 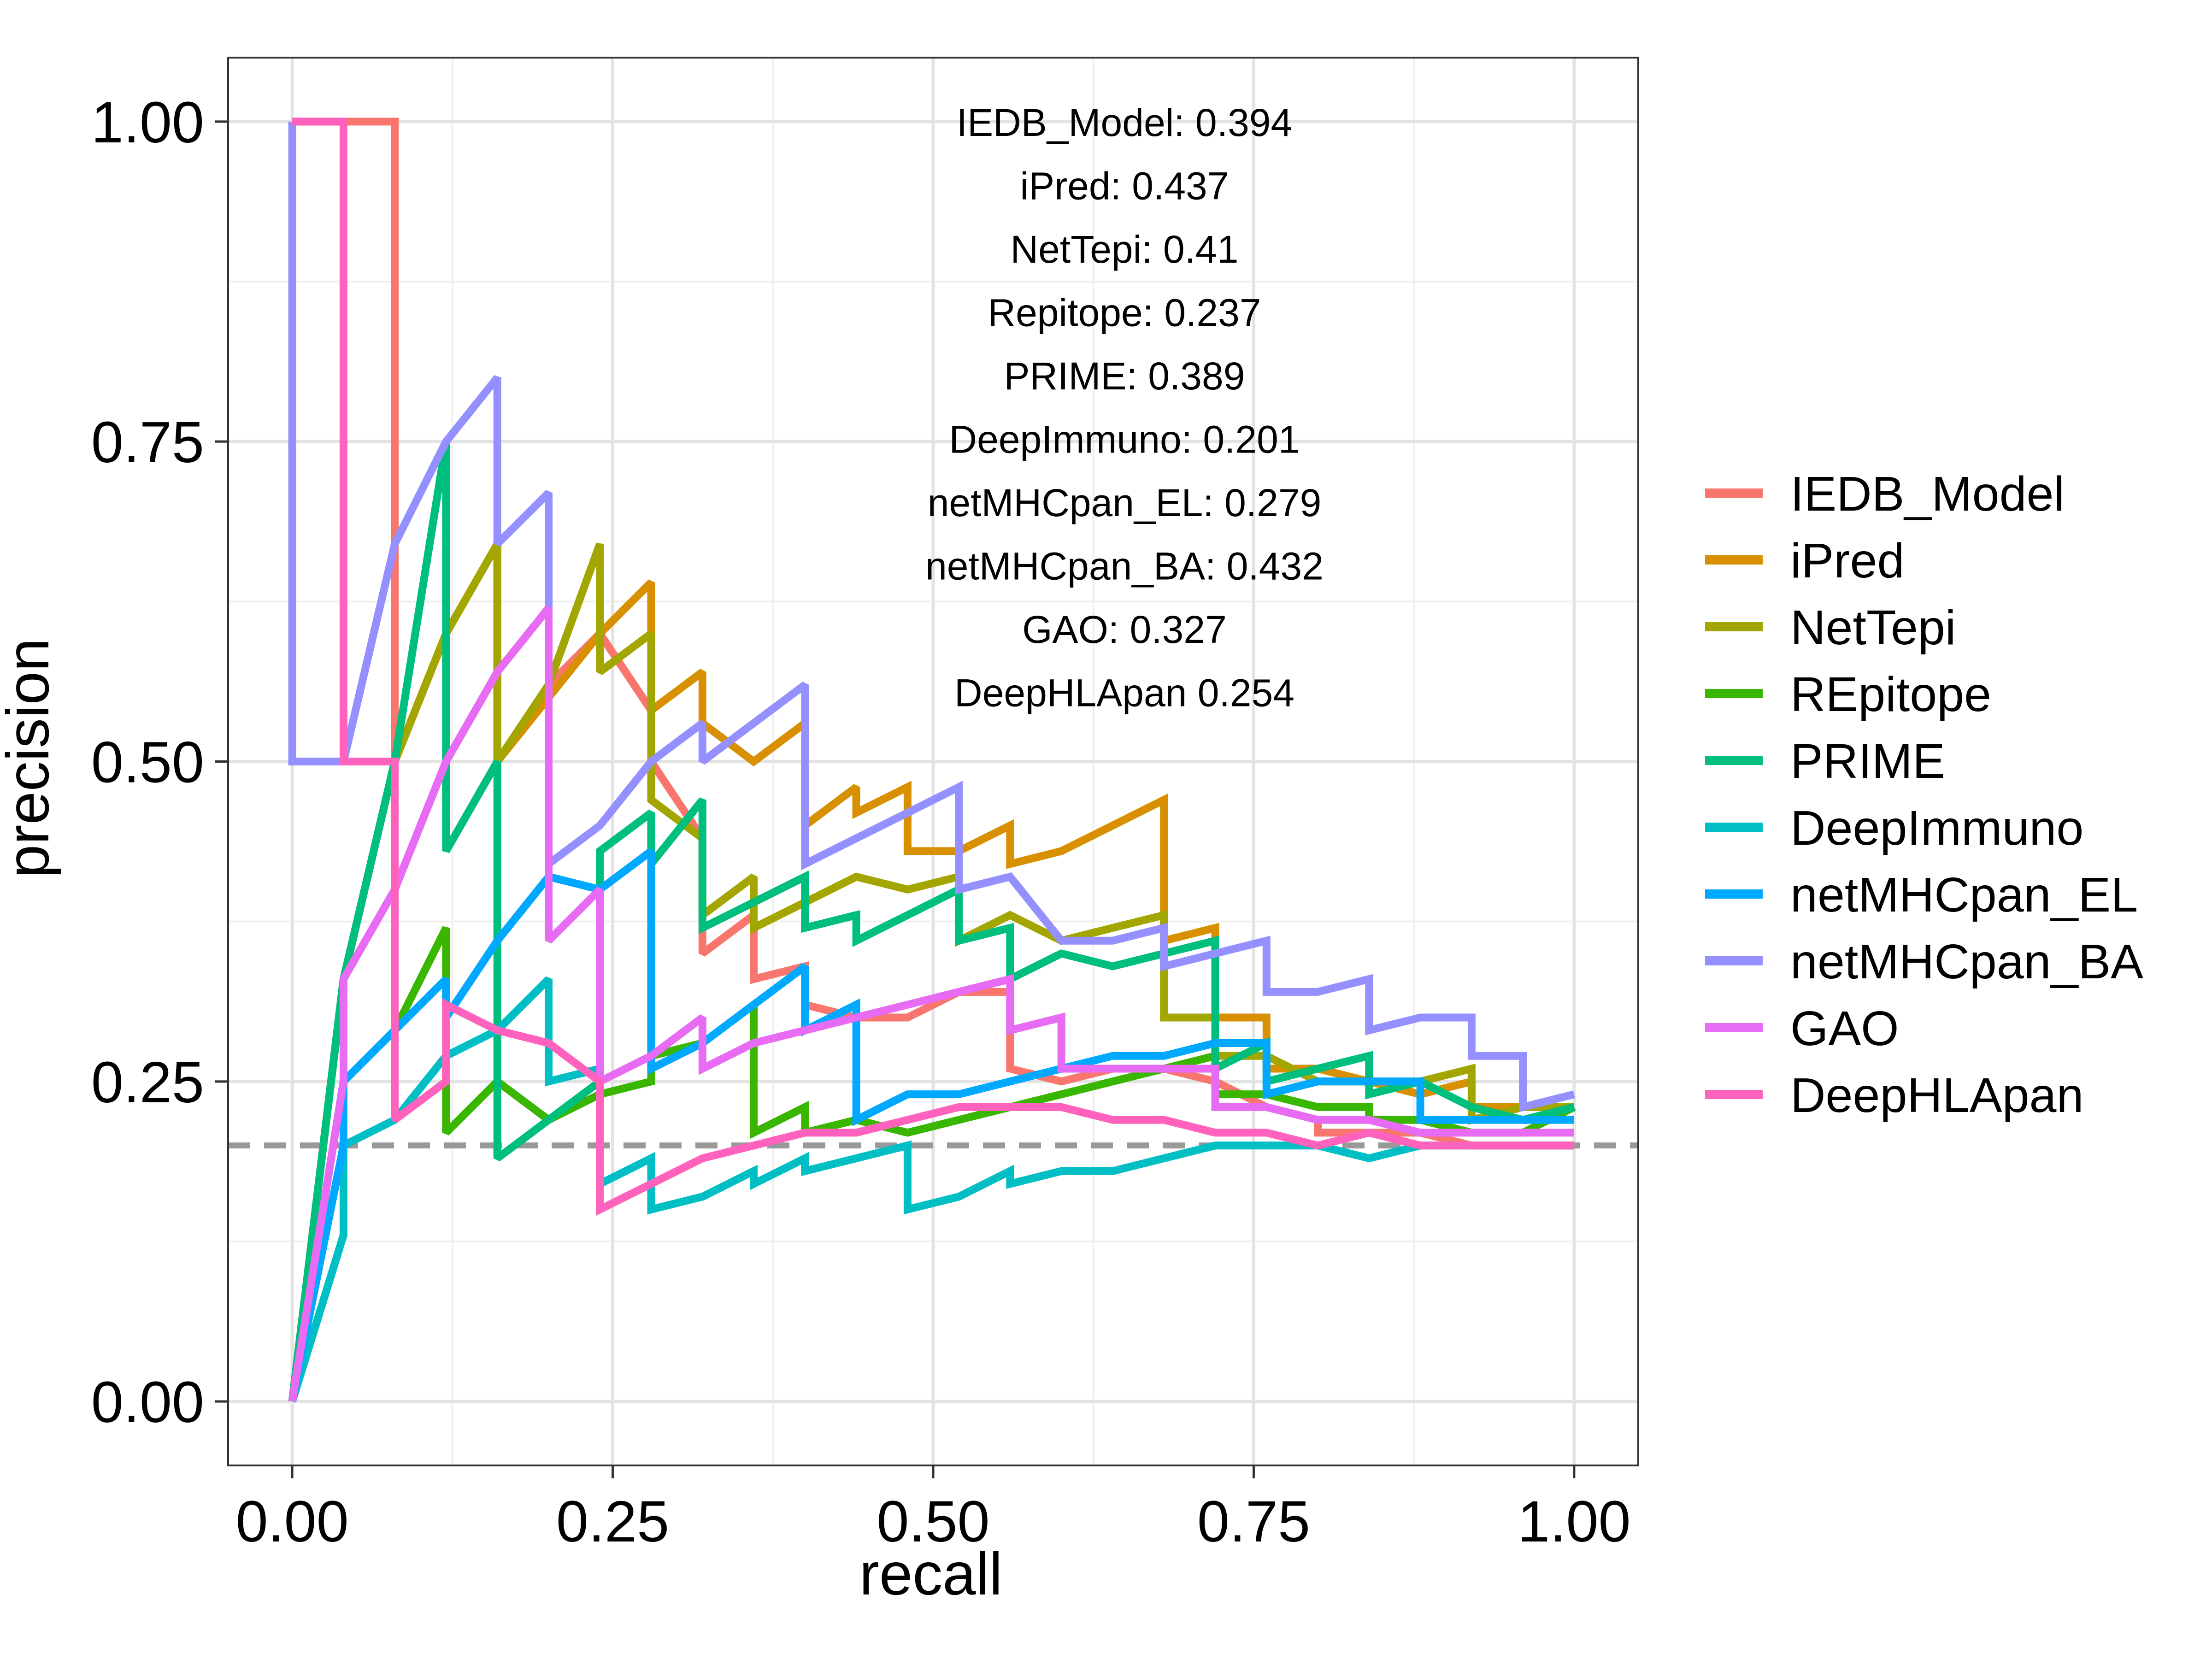 I want to click on annotation-label: NetTepi: 0.41, so click(x=1125, y=249).